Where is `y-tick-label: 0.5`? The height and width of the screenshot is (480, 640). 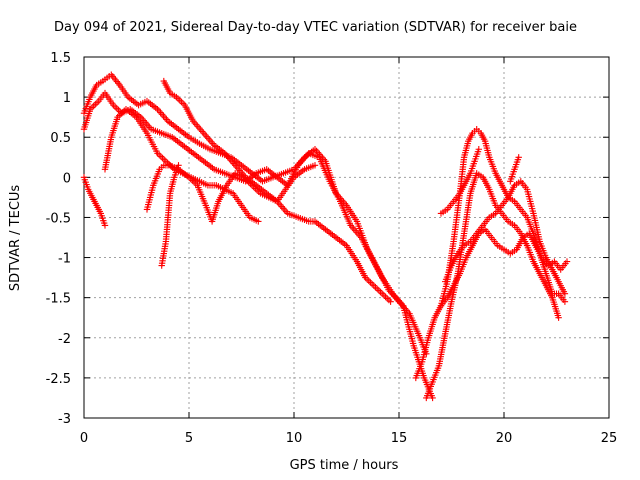 y-tick-label: 0.5 is located at coordinates (60, 138).